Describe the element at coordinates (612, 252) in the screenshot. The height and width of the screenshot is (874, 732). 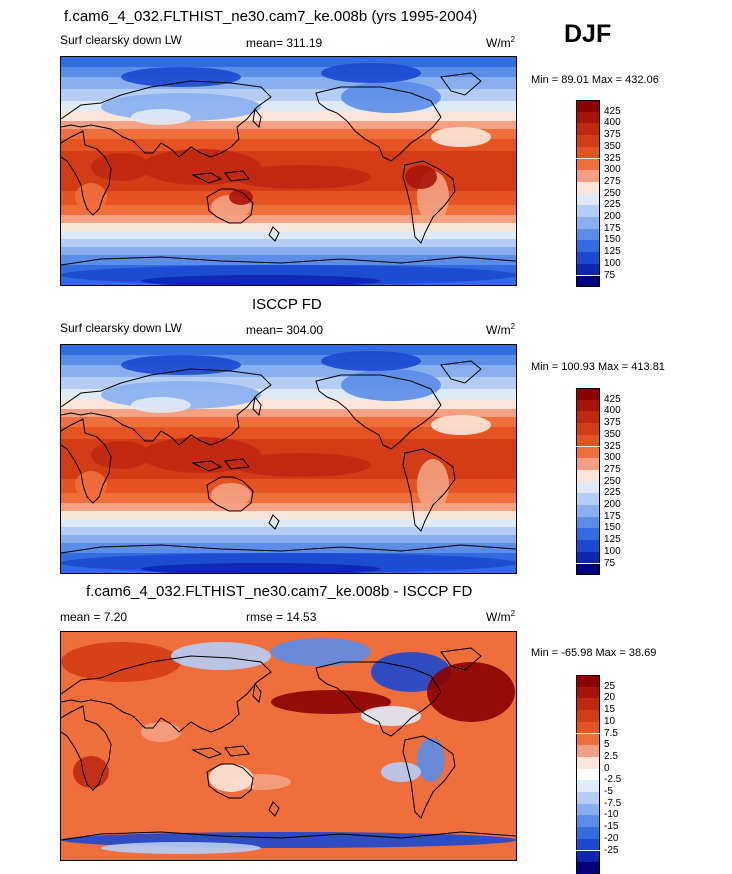
I see `colorbar-tick-label: 125` at that location.